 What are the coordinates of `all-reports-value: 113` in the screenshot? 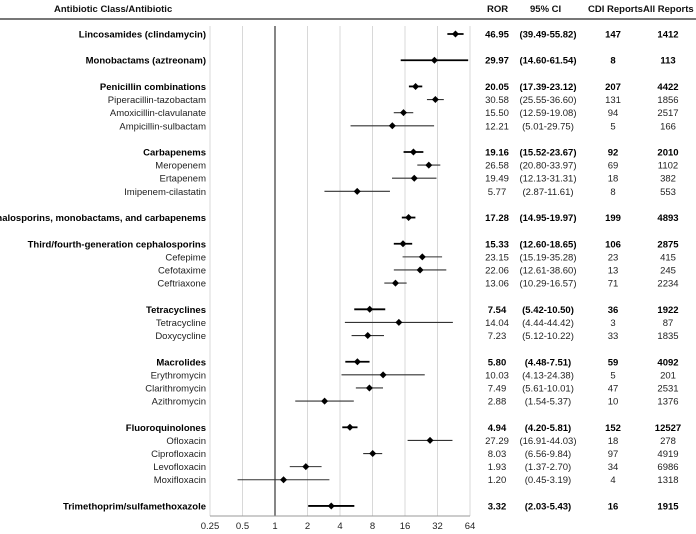 It's located at (667, 61).